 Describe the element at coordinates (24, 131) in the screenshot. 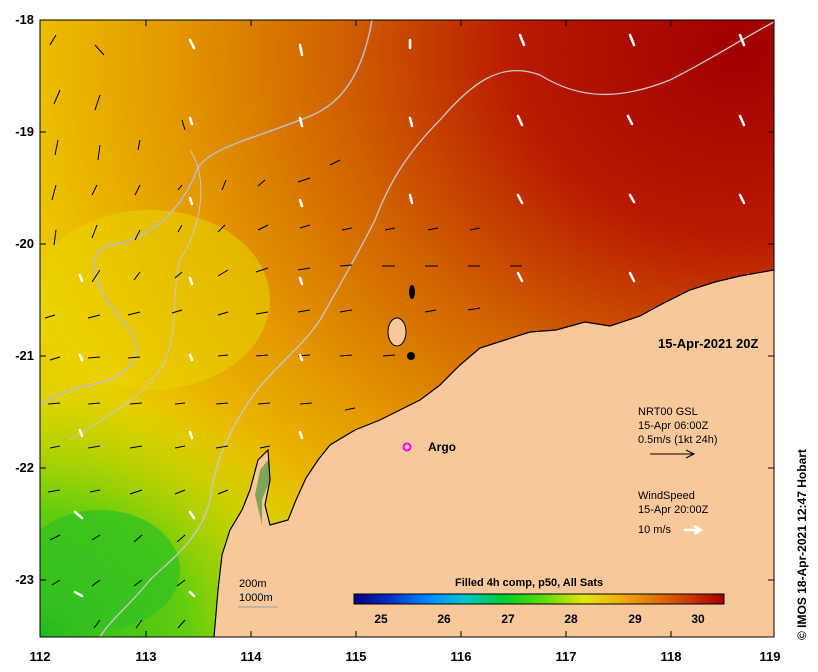

I see `y-tick-label: -19` at that location.